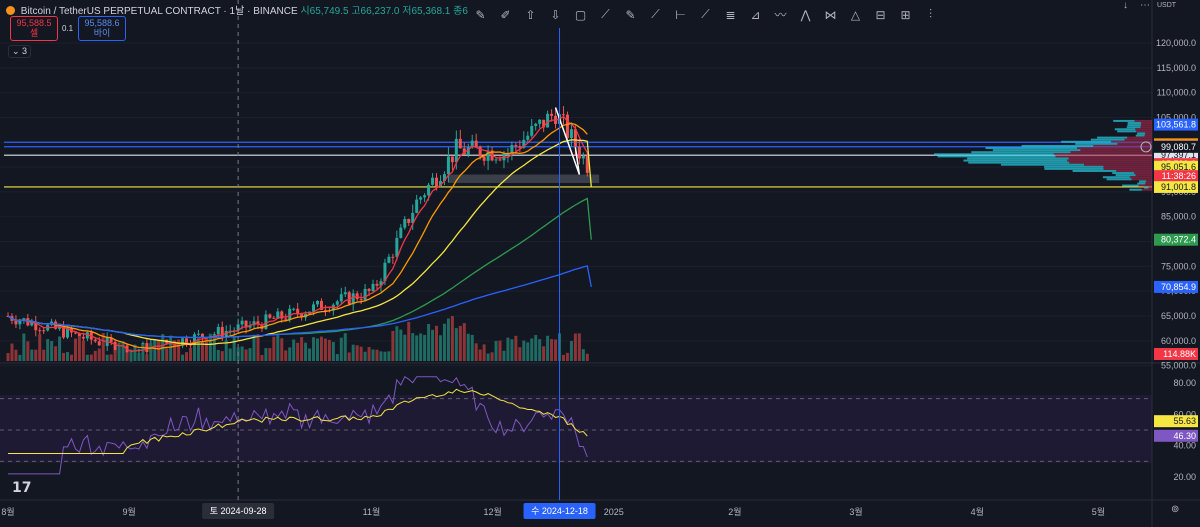  Describe the element at coordinates (383, 11) in the screenshot. I see `ohlc-values: 시65,749.5 고66,237.0 저65,368.1 종6` at that location.